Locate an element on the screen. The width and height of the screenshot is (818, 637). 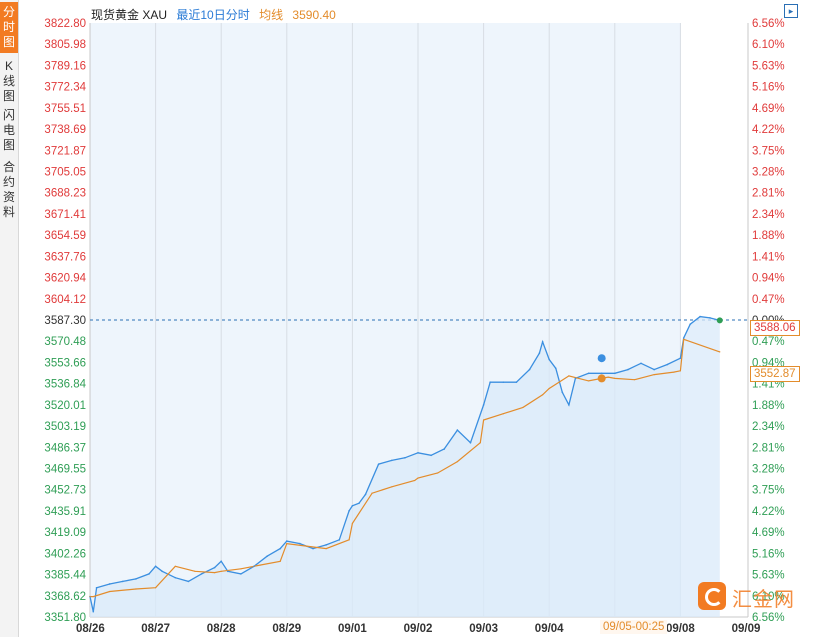
tab-flash: 闪电图 is located at coordinates (8, 130).